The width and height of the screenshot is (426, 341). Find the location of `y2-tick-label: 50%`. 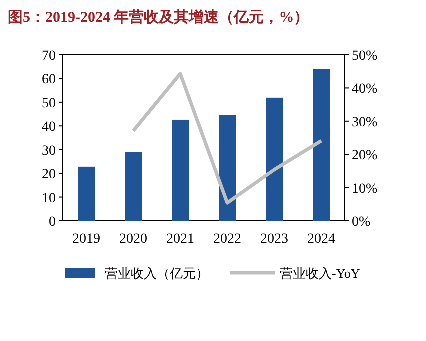

y2-tick-label: 50% is located at coordinates (365, 56).